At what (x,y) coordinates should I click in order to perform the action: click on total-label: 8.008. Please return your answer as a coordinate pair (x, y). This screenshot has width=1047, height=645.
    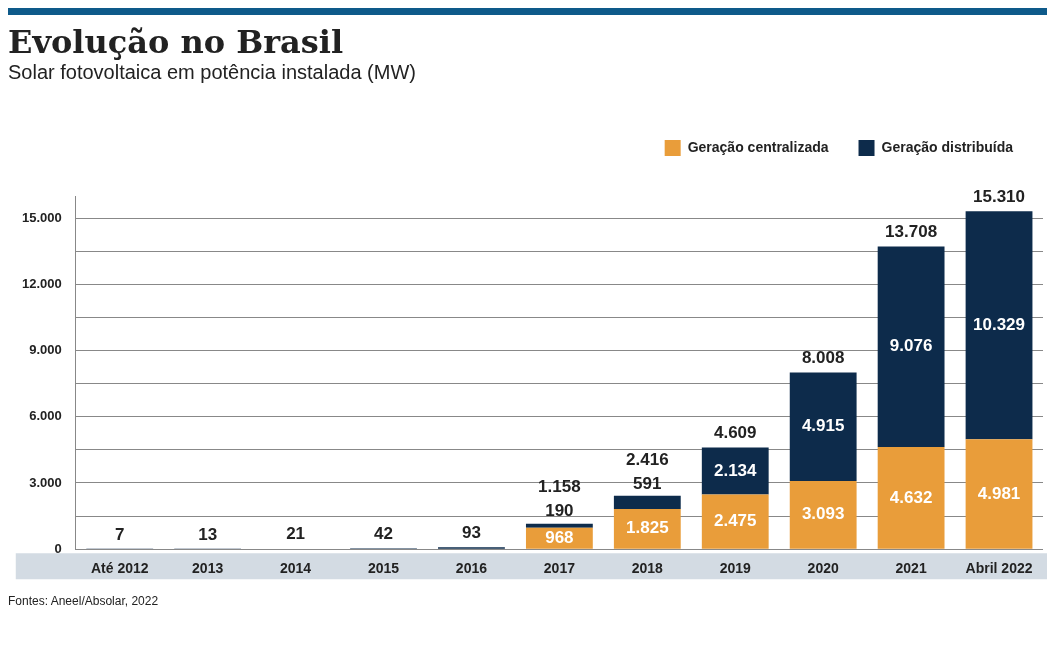
    Looking at the image, I should click on (823, 358).